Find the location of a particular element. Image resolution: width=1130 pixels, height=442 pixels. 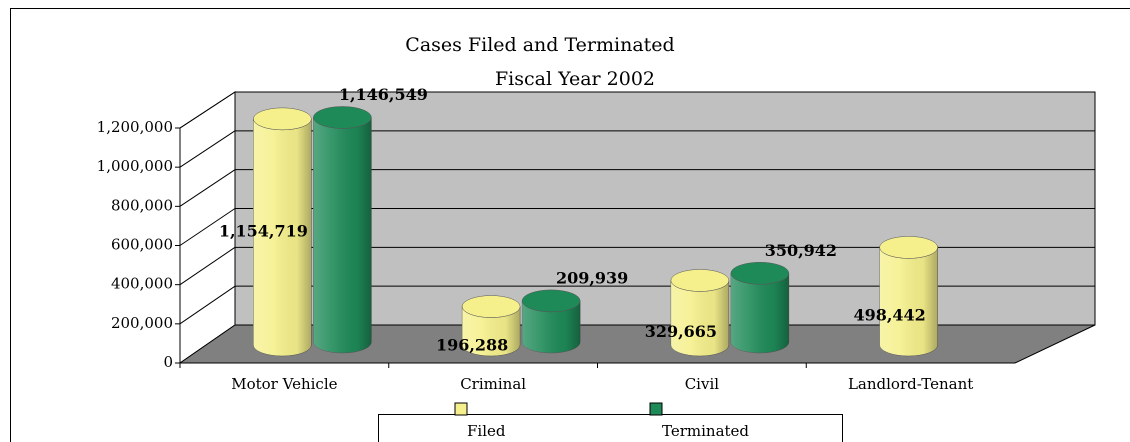

value-label: 498,442 is located at coordinates (889, 315).